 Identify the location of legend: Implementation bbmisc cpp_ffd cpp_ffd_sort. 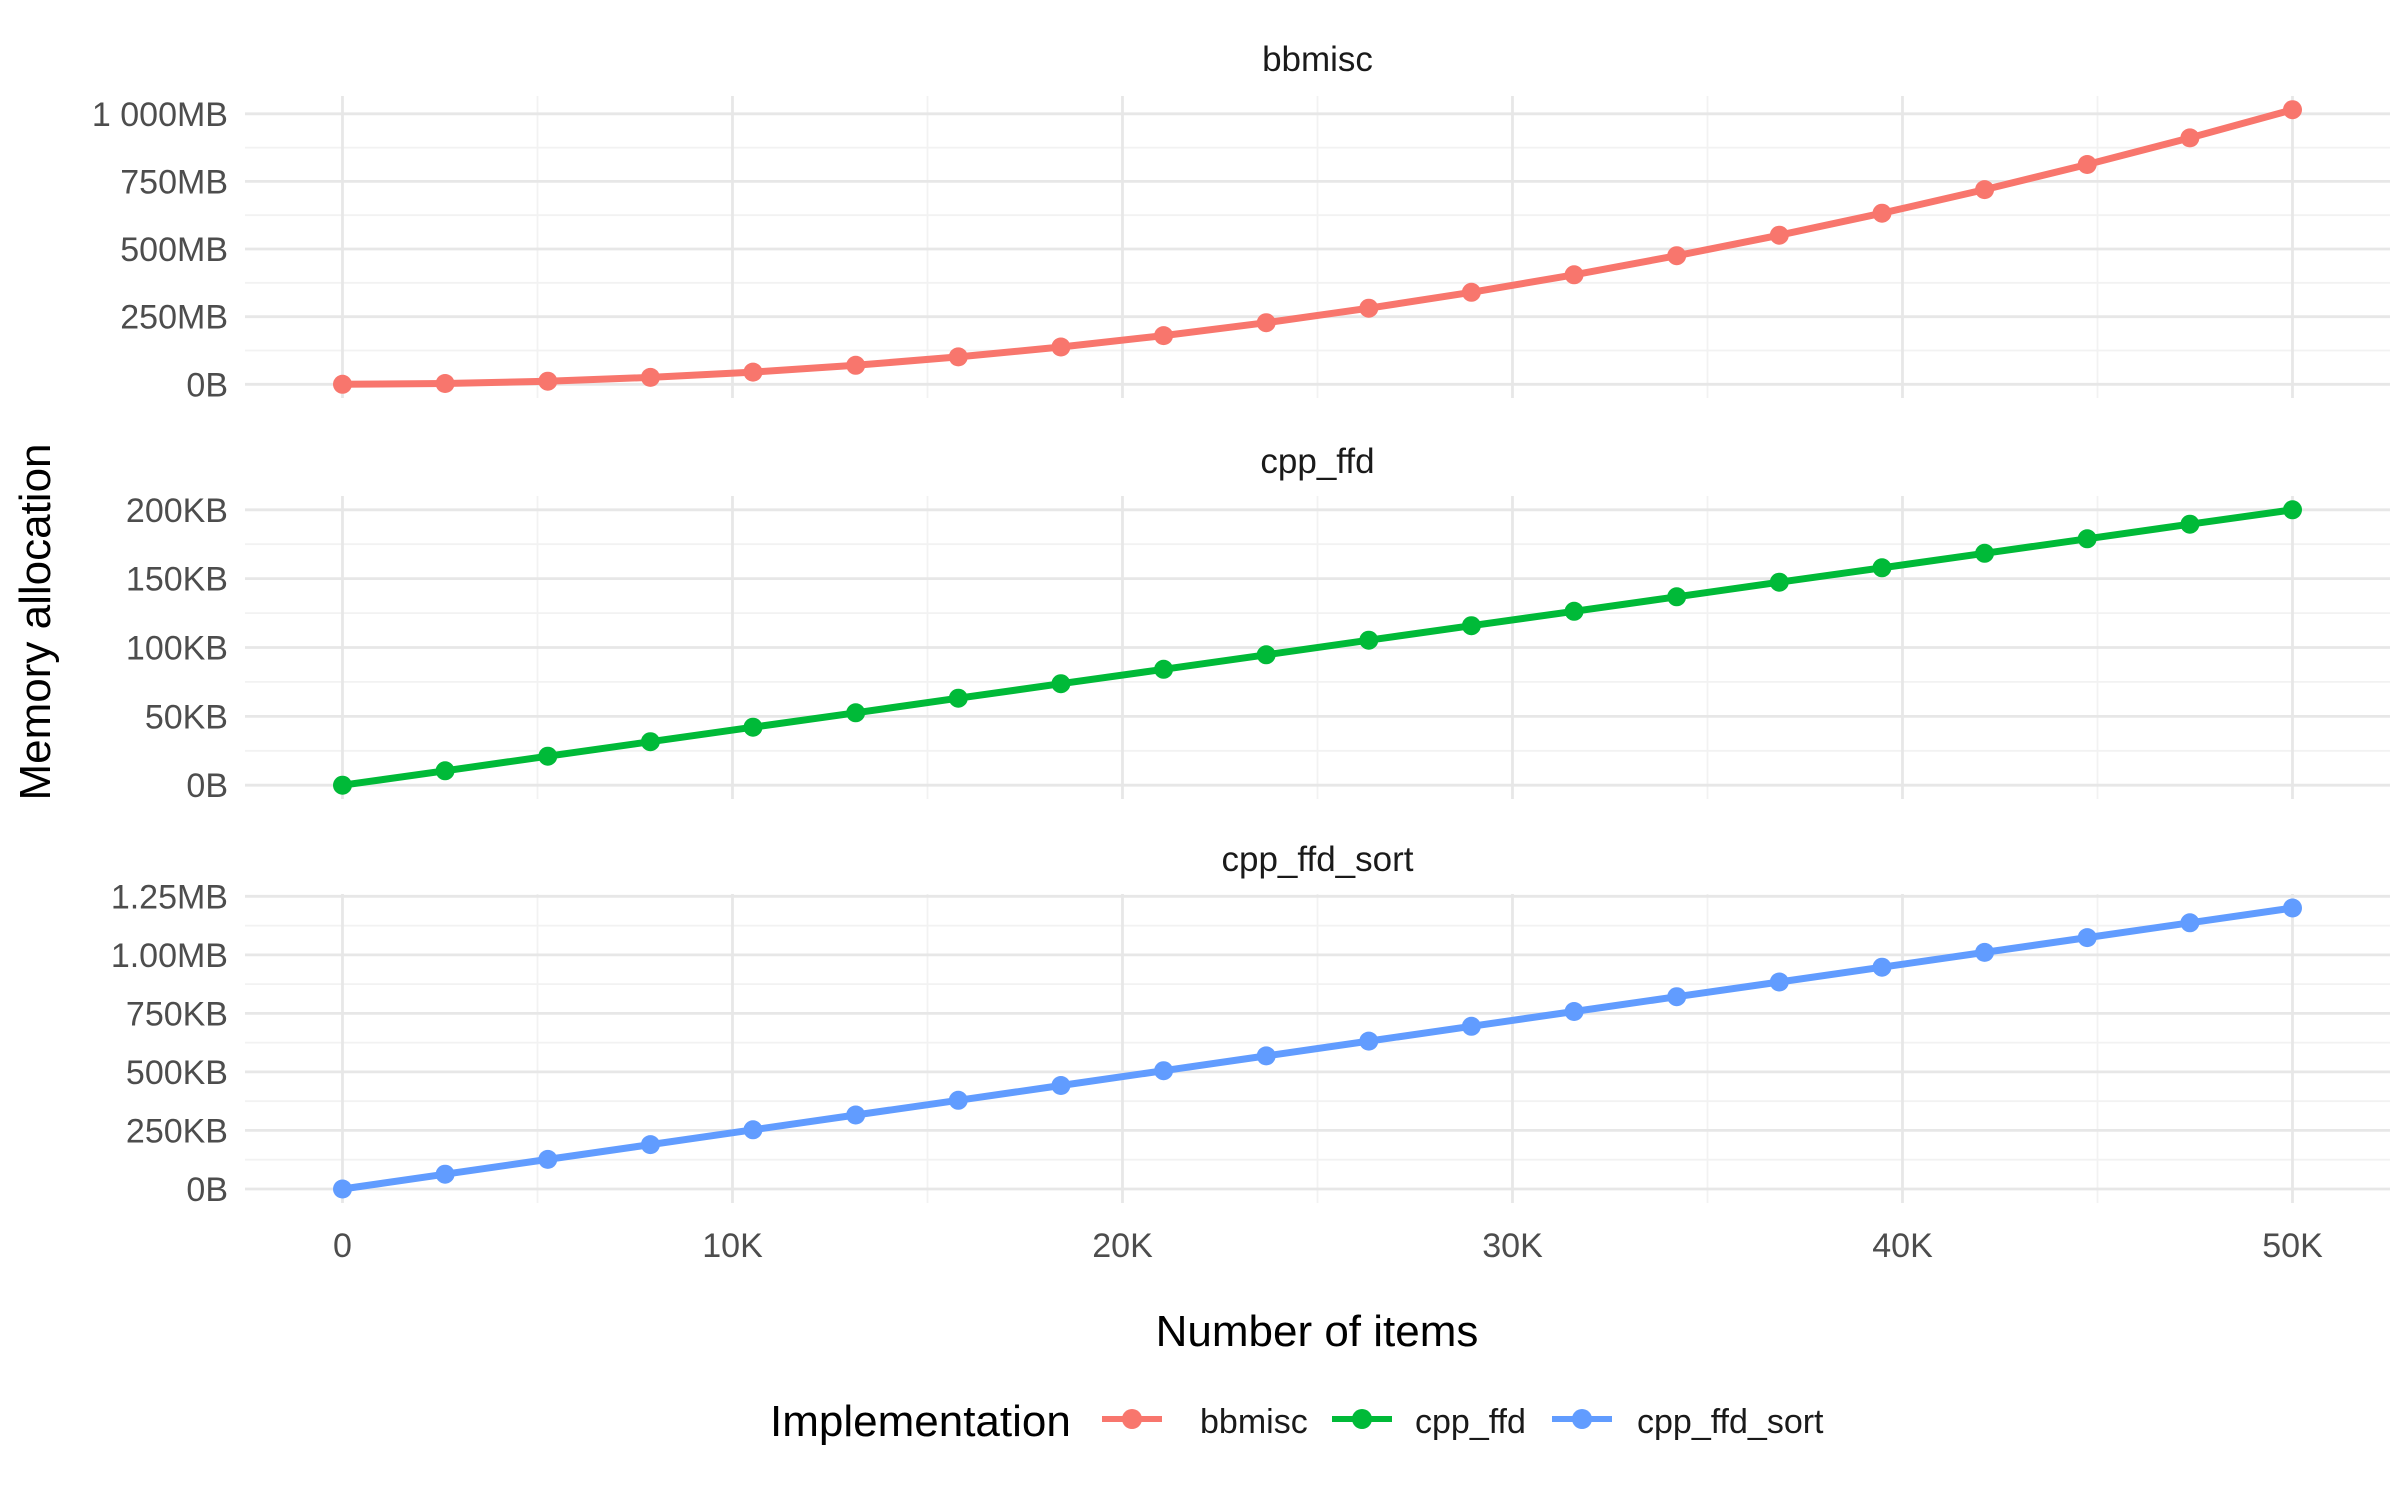
(1297, 1421).